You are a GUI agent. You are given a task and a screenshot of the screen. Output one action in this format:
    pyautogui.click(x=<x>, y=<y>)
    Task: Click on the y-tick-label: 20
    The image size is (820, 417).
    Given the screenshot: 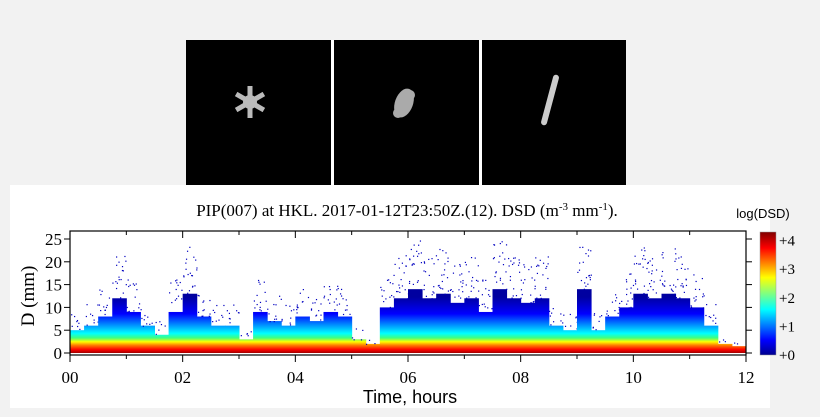 What is the action you would take?
    pyautogui.click(x=53, y=262)
    